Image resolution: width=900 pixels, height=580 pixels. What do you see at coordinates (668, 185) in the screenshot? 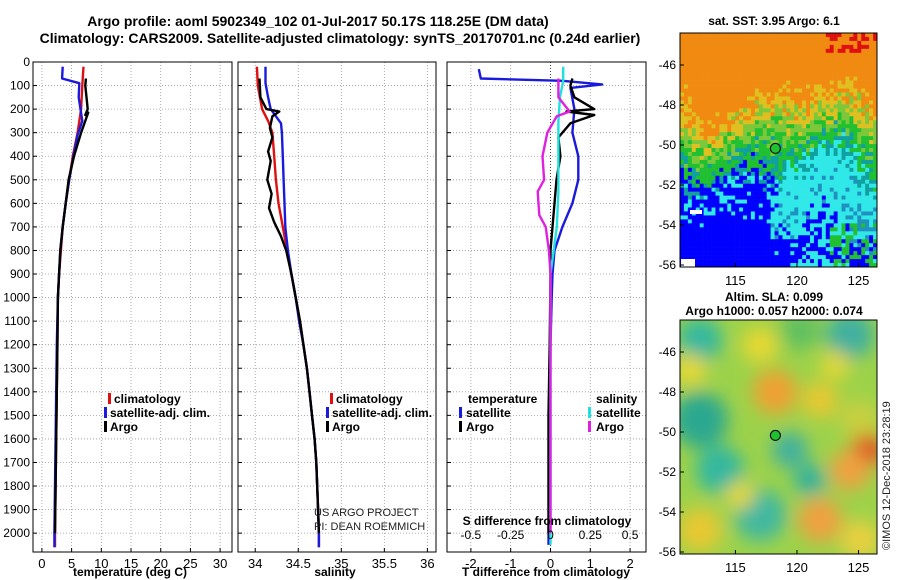
I see `map-y-tick-label: -52` at bounding box center [668, 185].